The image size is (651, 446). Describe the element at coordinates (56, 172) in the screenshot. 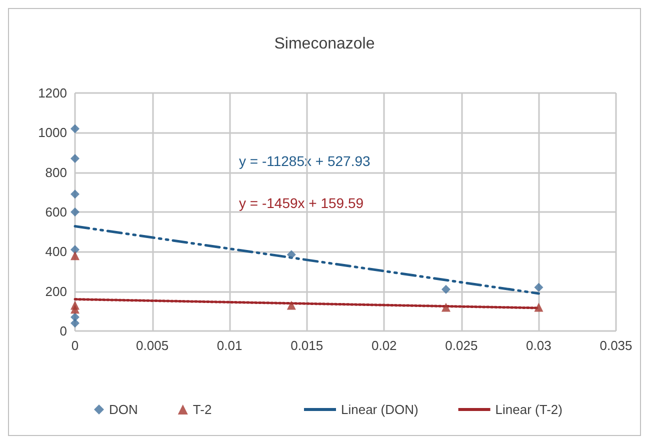

I see `y-tick-label: 800` at that location.